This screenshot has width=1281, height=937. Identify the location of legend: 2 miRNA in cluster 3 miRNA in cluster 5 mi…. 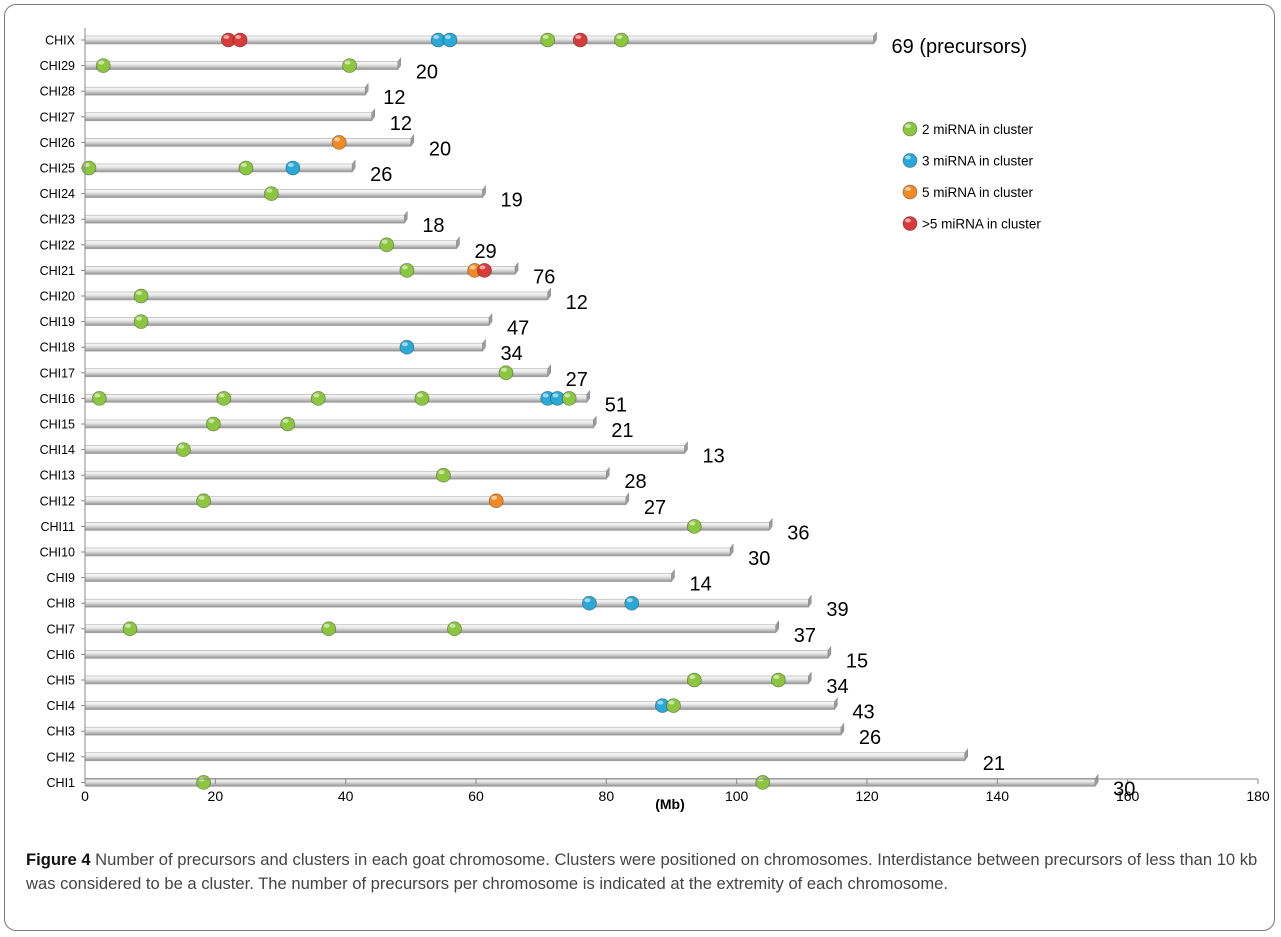
(971, 176).